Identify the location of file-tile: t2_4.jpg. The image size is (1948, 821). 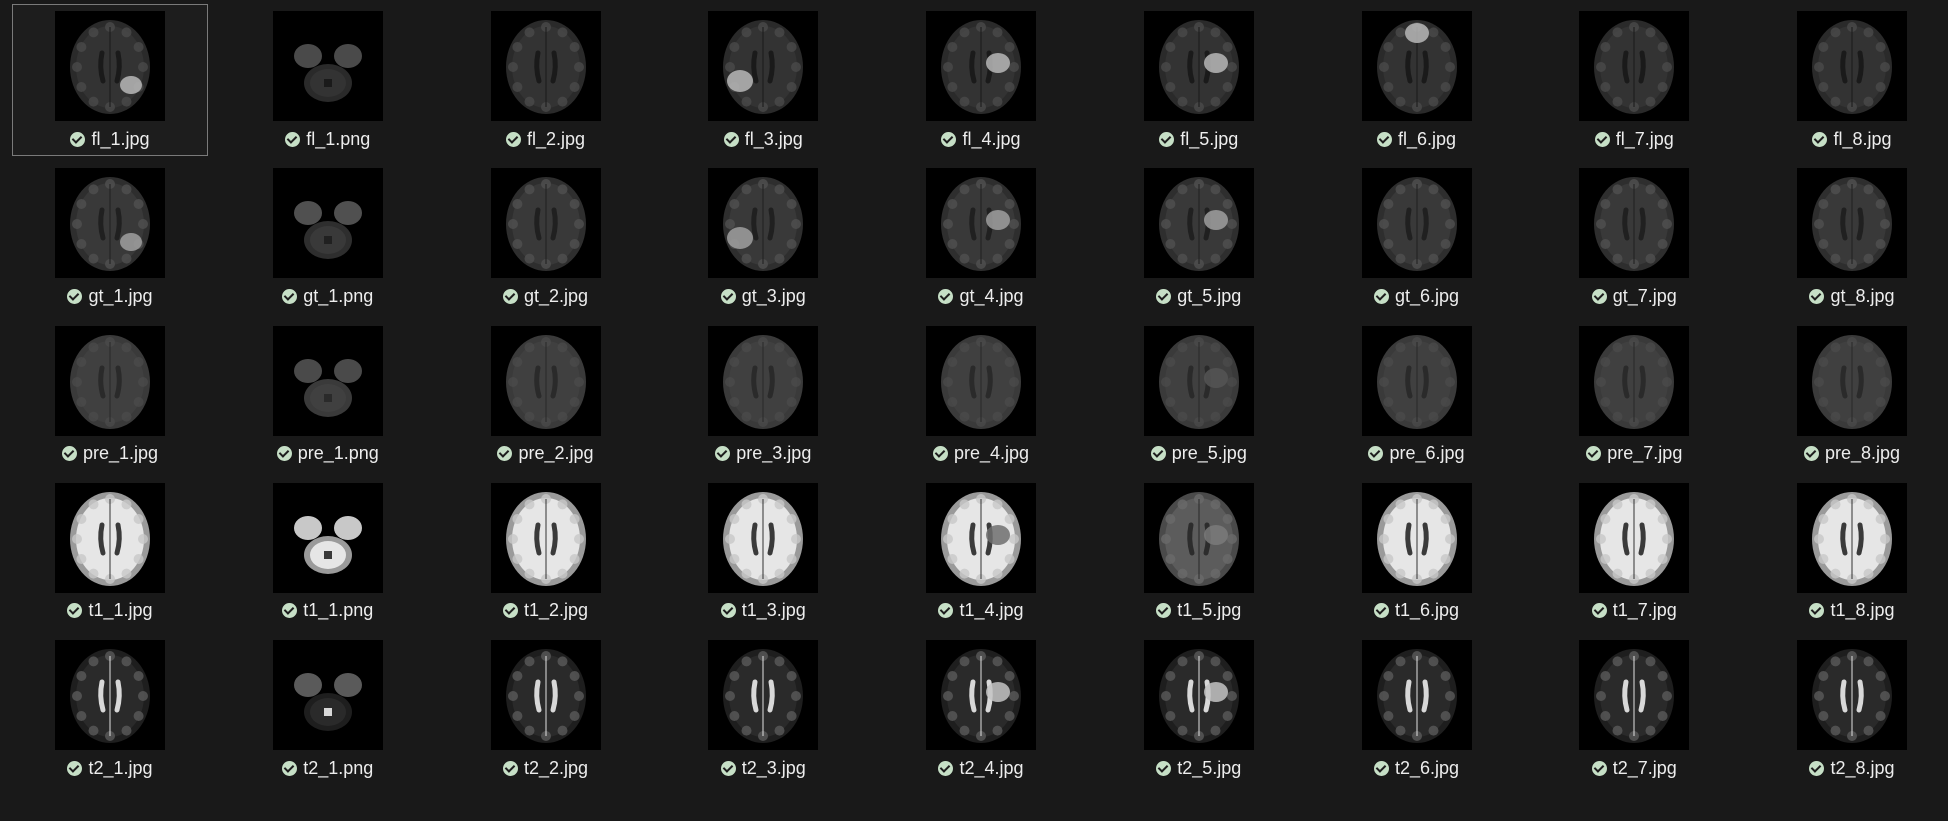
(981, 709).